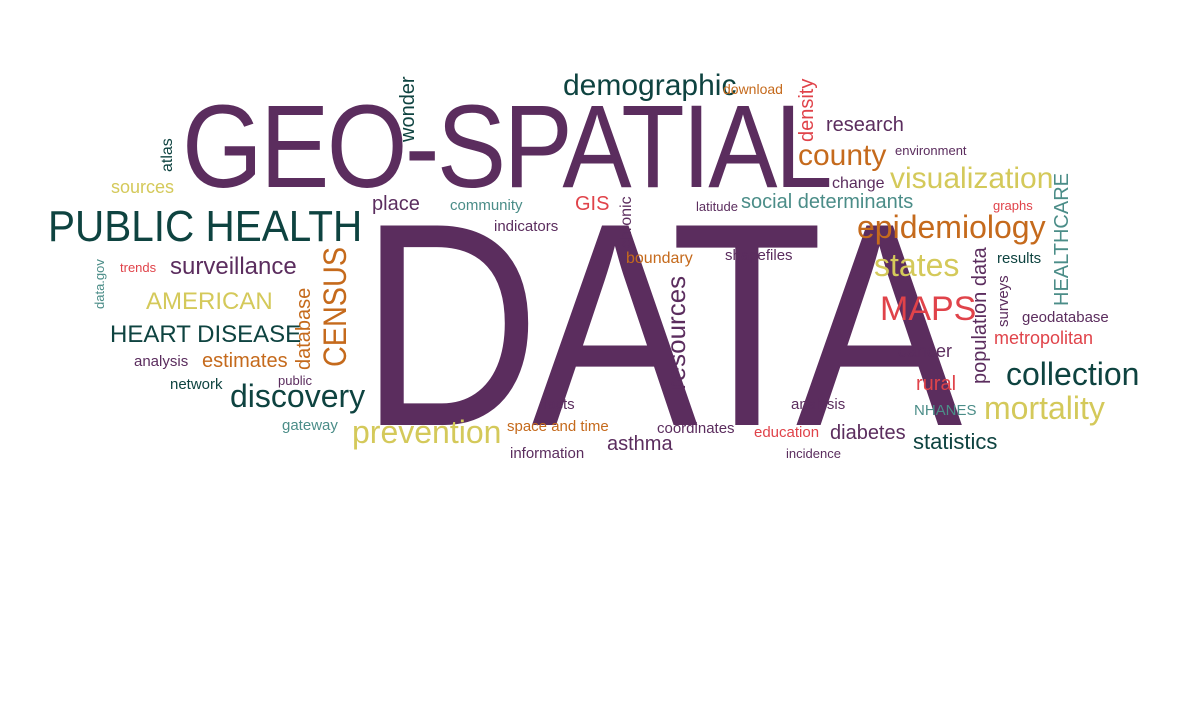  Describe the element at coordinates (972, 178) in the screenshot. I see `word-visualization: visualization` at that location.